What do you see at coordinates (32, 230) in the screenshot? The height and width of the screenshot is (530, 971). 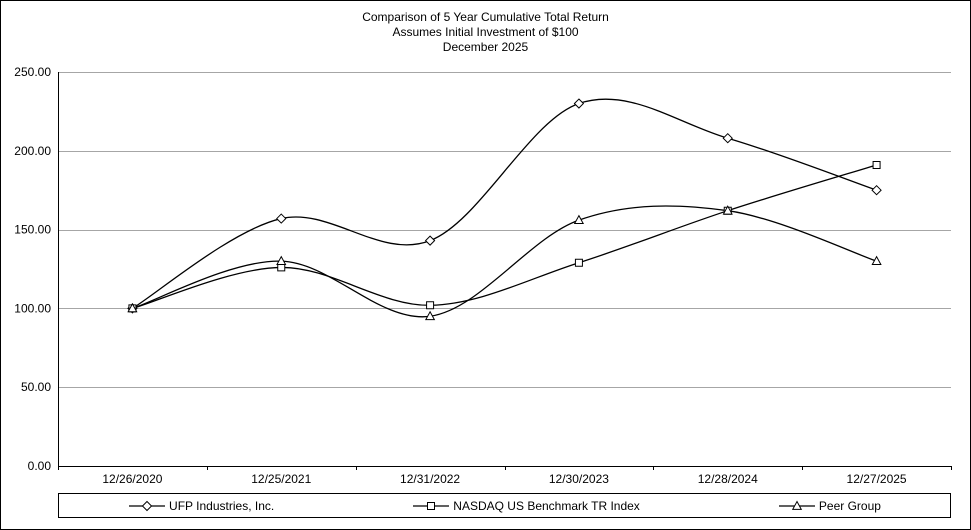 I see `y-axis-tick-label: 150.00` at bounding box center [32, 230].